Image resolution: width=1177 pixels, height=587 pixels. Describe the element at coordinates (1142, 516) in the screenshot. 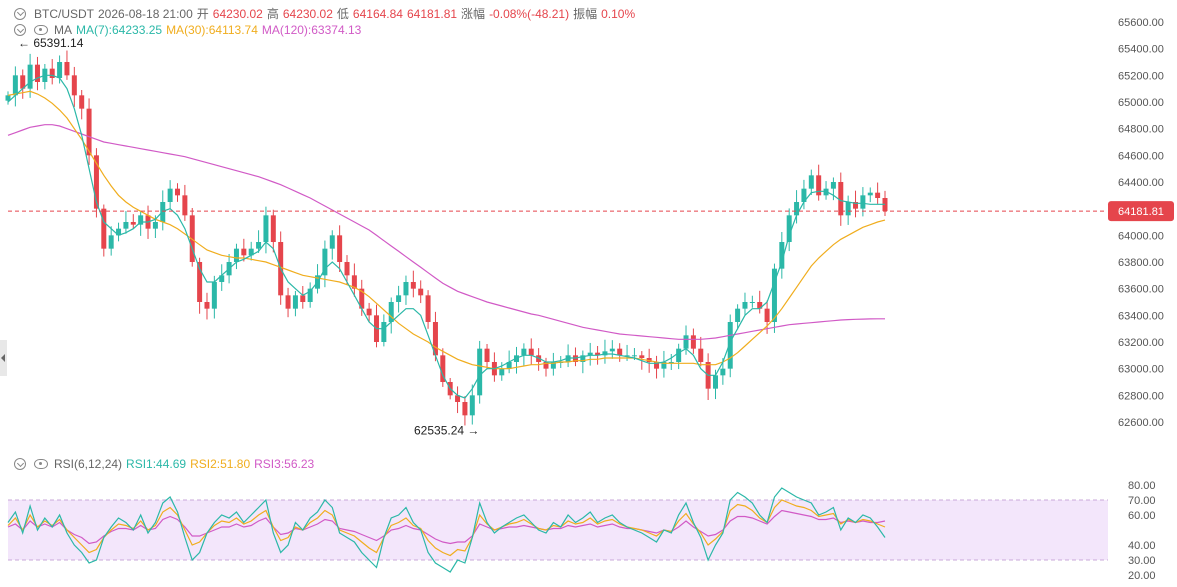

I see `rsi-tick-label: 60.00` at that location.